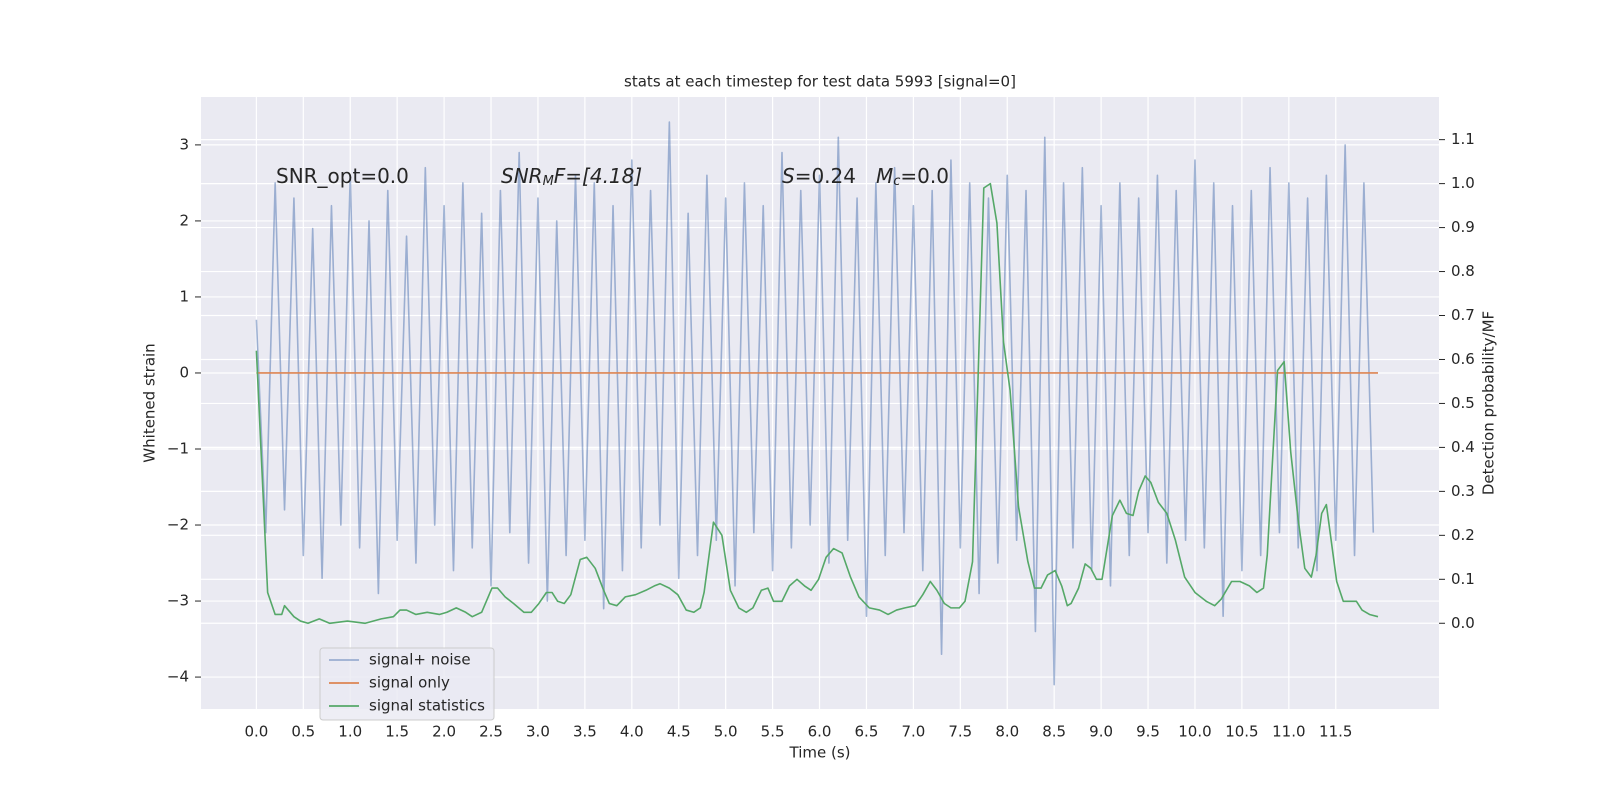 This screenshot has height=800, width=1600. Describe the element at coordinates (1463, 315) in the screenshot. I see `y2-tick-label: 0.7` at that location.